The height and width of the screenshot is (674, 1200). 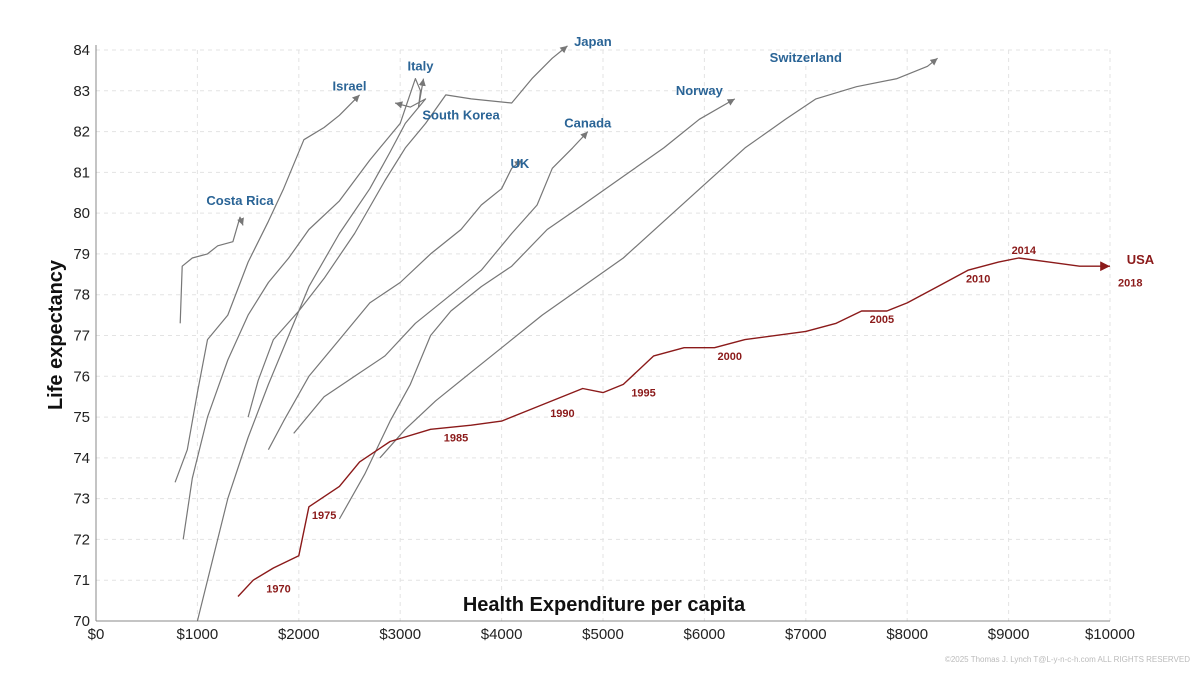 I want to click on y-tick-label: 74, so click(x=81, y=458).